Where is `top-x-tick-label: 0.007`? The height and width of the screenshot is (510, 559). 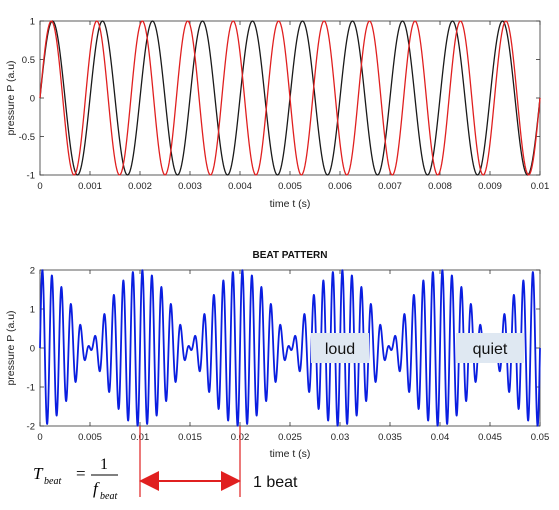
top-x-tick-label: 0.007 is located at coordinates (390, 186).